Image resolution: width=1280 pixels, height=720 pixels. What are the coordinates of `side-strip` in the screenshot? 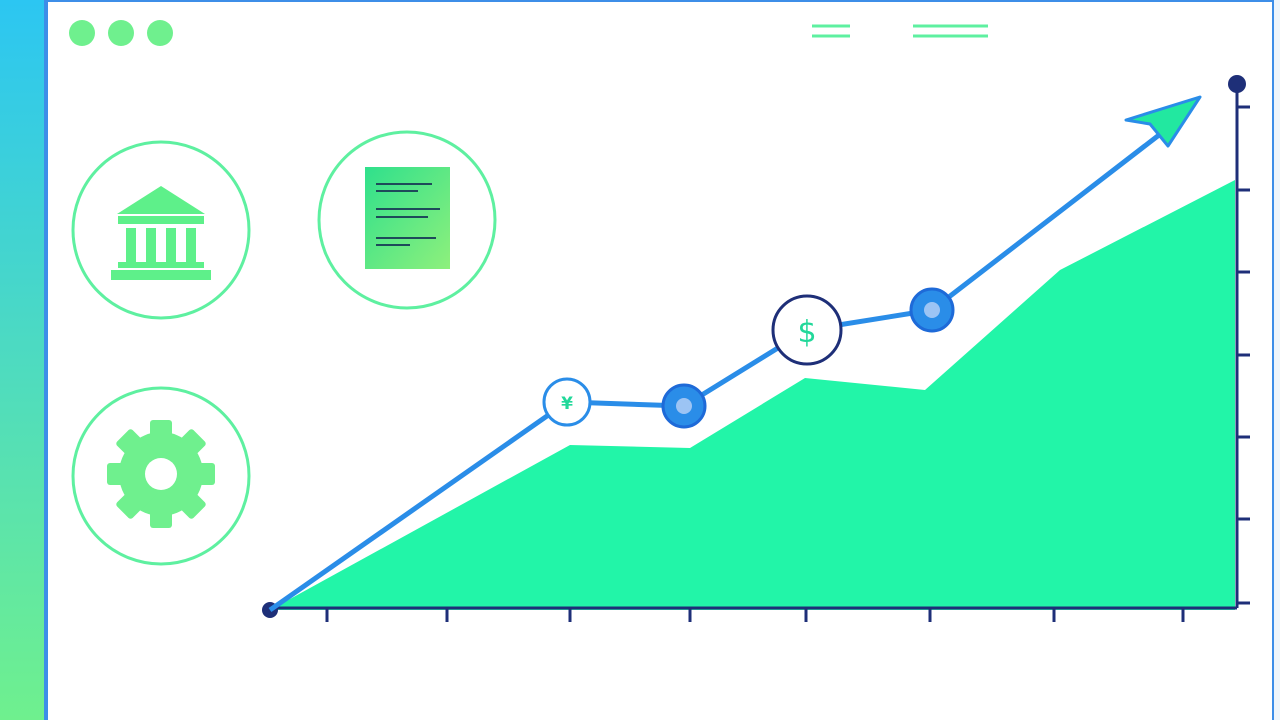 It's located at (22, 360).